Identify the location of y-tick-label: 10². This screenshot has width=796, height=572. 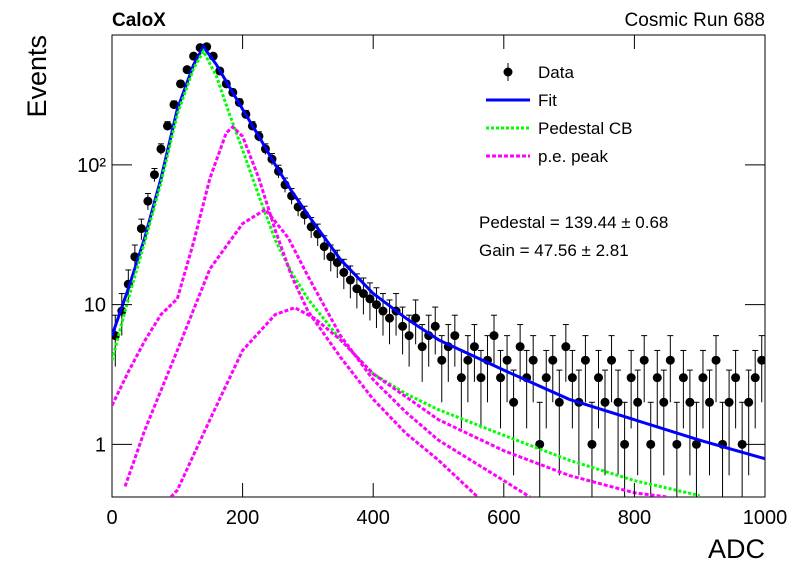
(91, 166).